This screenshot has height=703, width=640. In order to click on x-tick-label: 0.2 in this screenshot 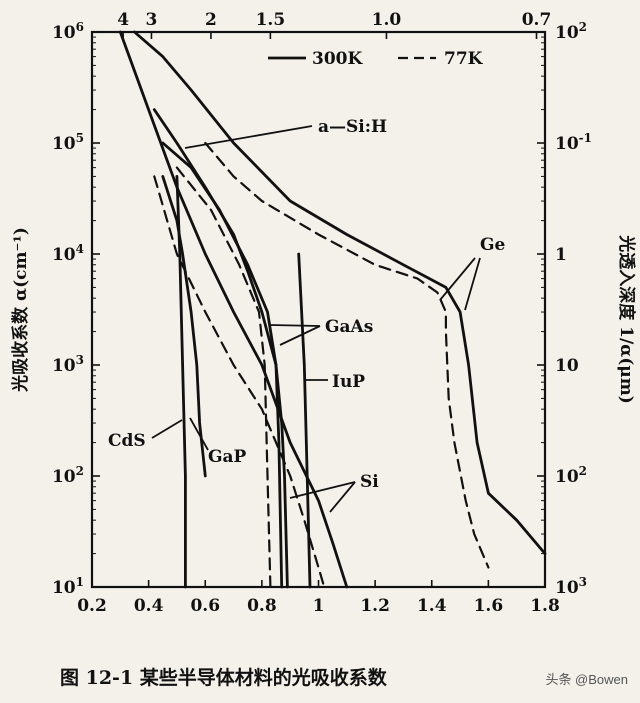, I will do `click(92, 606)`.